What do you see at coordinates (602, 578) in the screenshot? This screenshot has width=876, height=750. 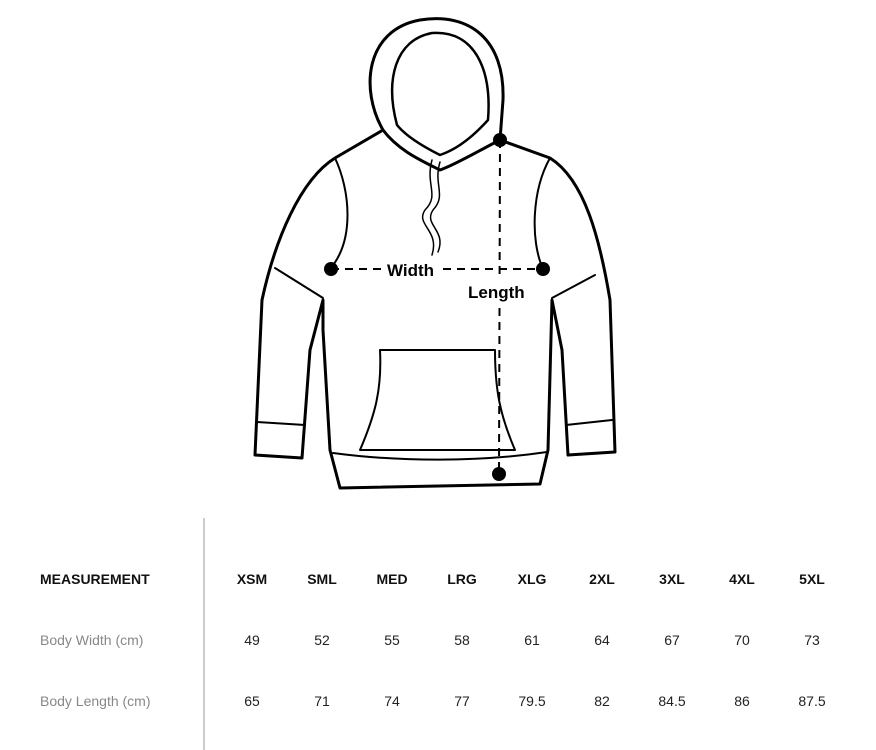 I see `header-size: 2XL` at bounding box center [602, 578].